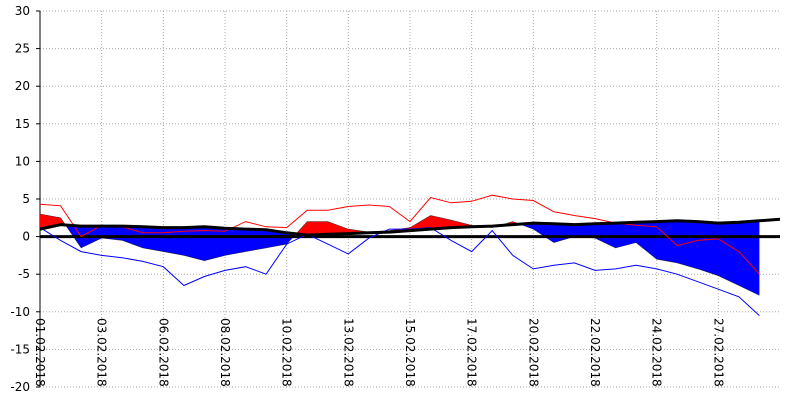 This screenshot has width=800, height=400. Describe the element at coordinates (657, 352) in the screenshot. I see `x-tick-label: 24.02.2018` at that location.